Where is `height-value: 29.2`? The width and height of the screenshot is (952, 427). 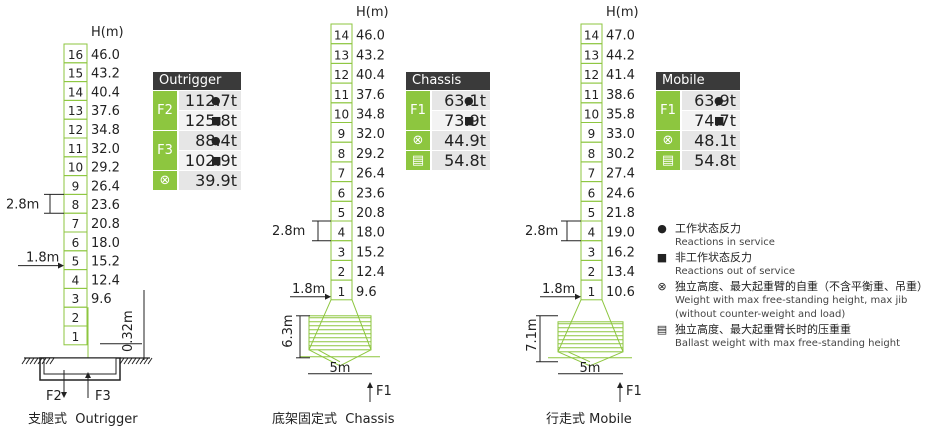
height-value: 29.2 is located at coordinates (370, 154).